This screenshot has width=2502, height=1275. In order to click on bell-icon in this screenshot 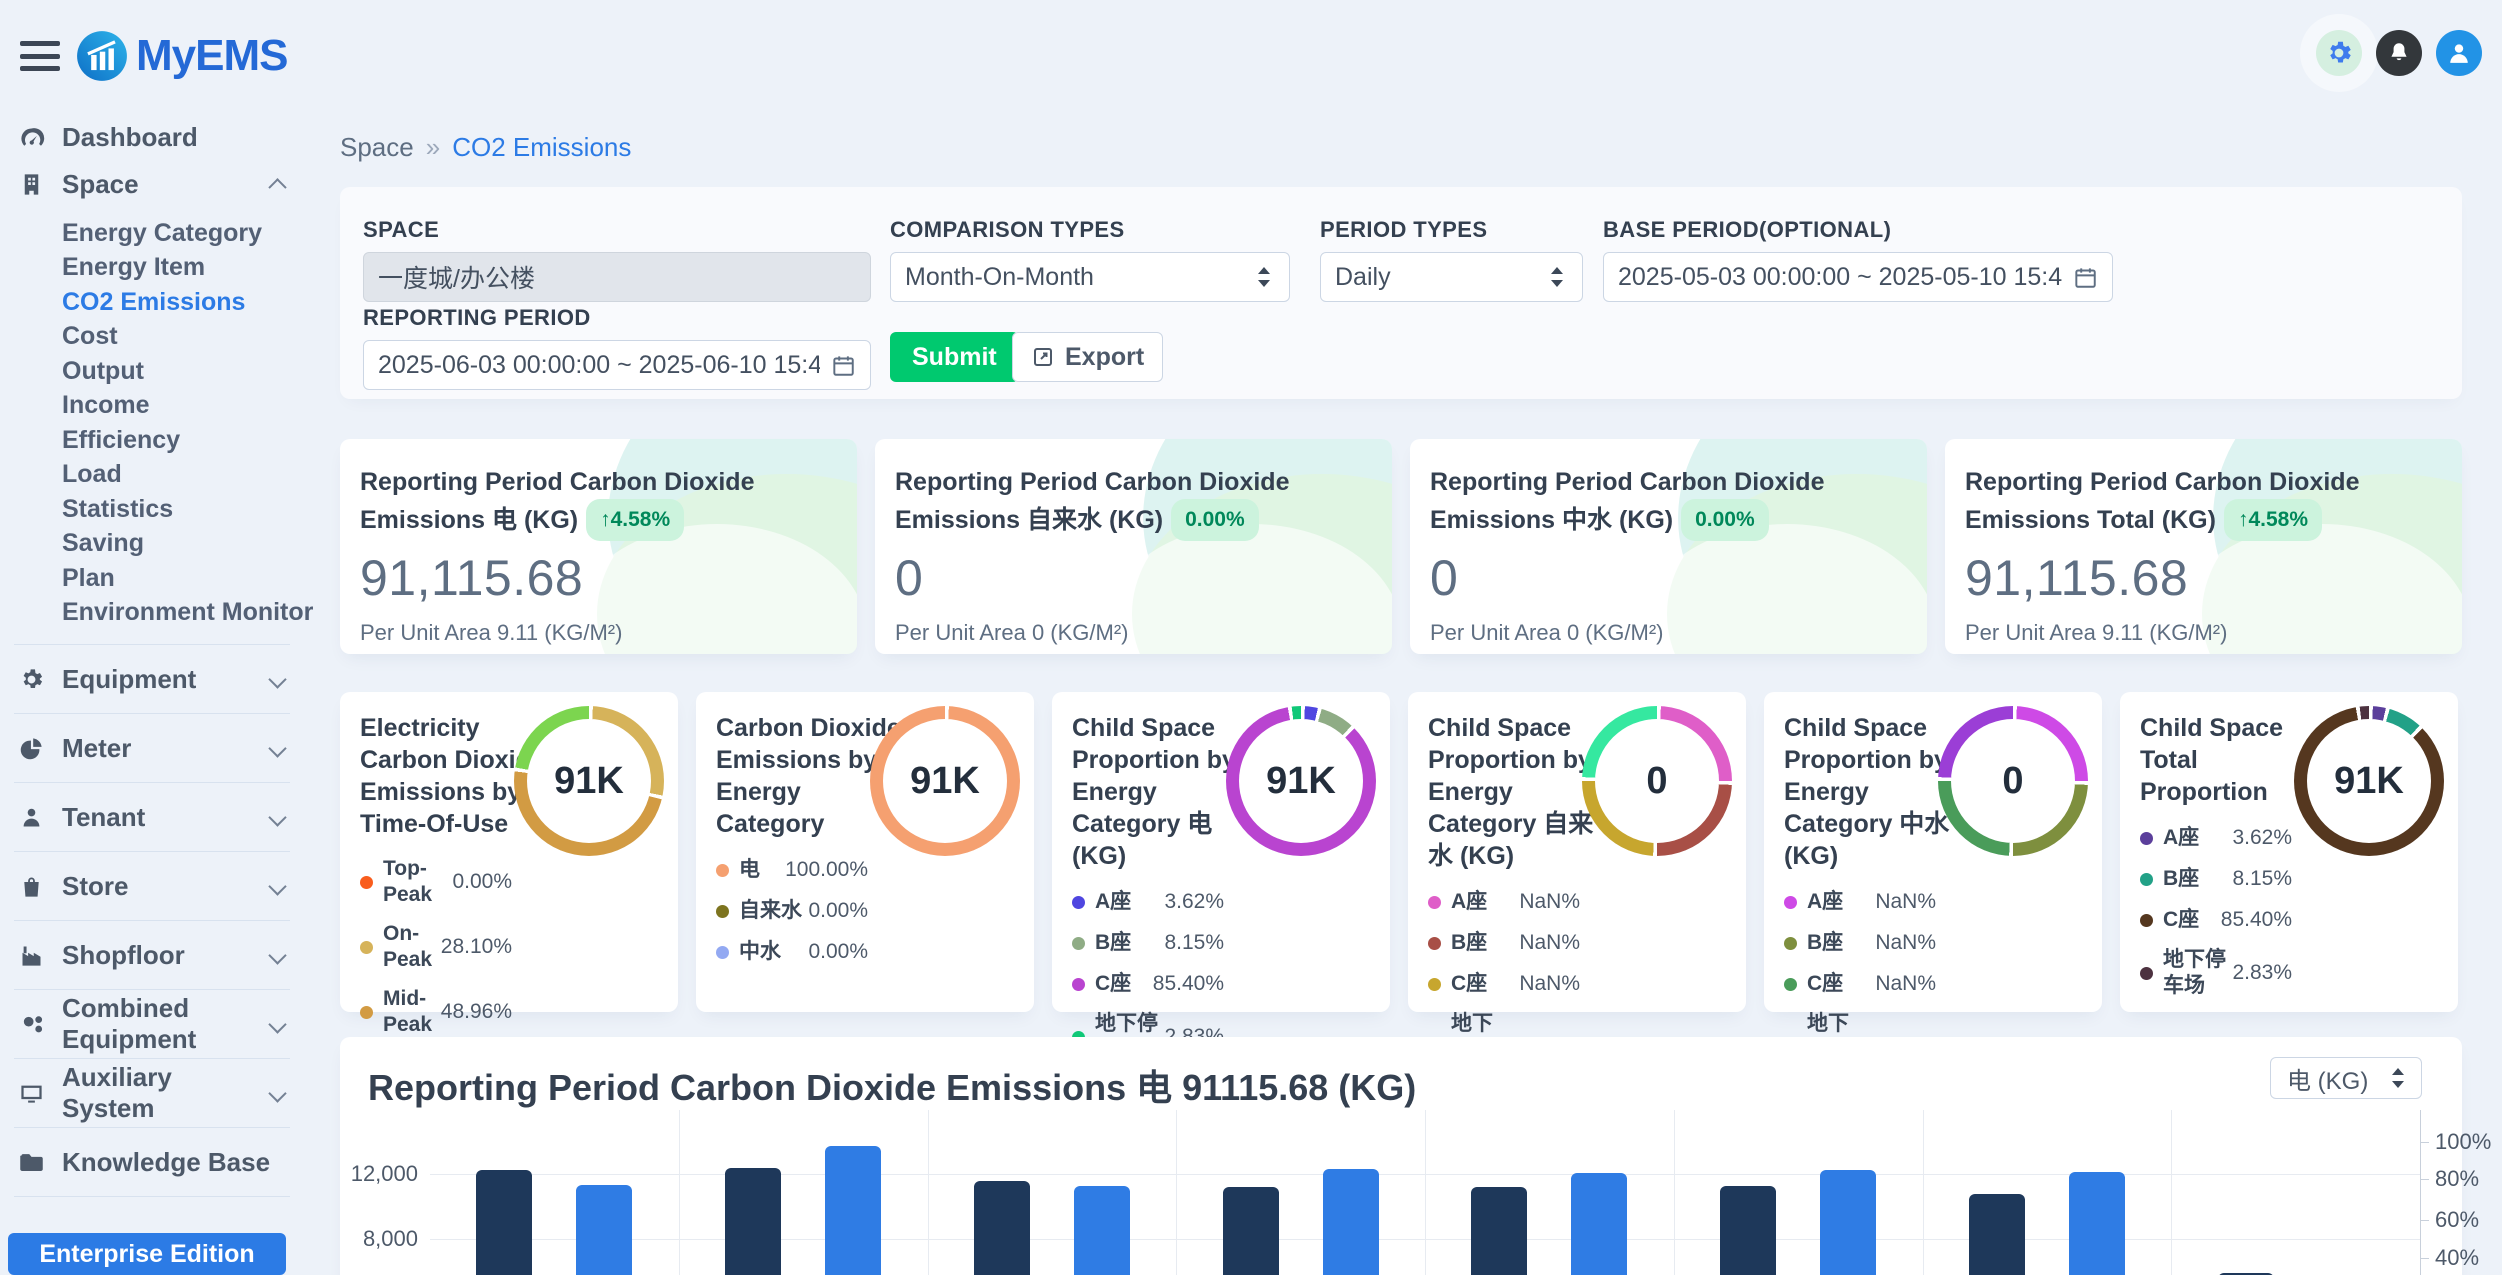, I will do `click(2399, 52)`.